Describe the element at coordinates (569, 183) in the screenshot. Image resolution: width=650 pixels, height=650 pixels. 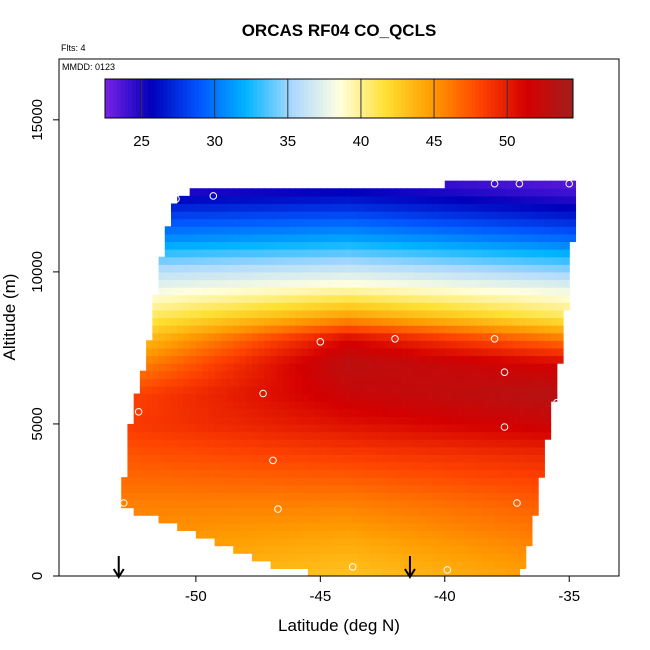
I see `sample-point` at that location.